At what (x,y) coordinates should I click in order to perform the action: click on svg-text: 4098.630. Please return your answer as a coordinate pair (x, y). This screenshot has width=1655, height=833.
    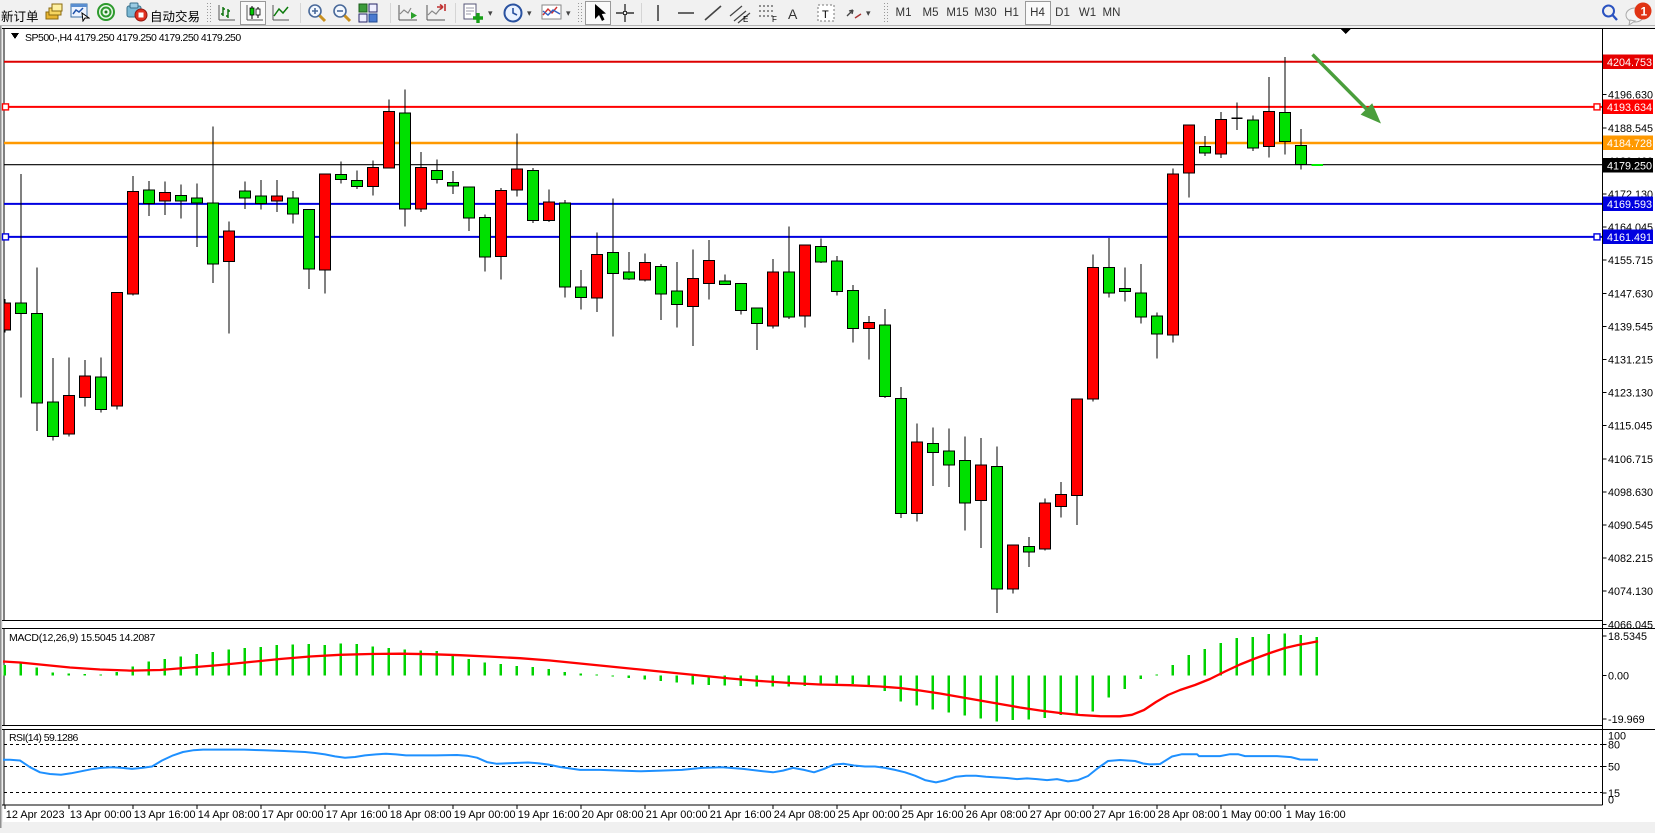
    Looking at the image, I should click on (1630, 493).